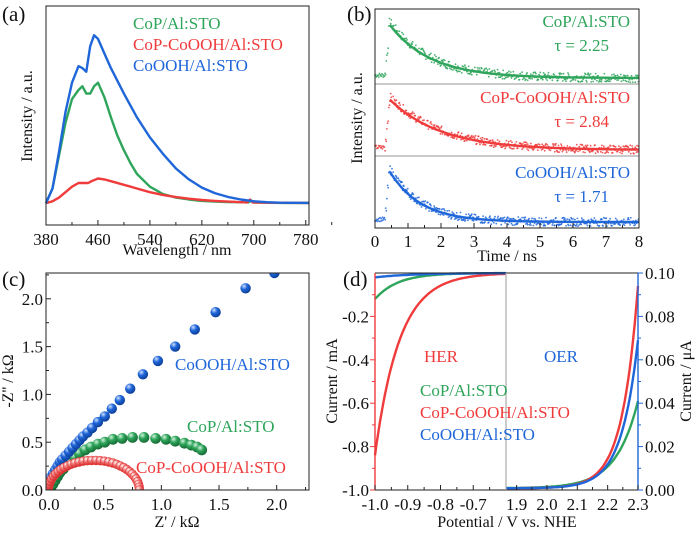 Image resolution: width=700 pixels, height=533 pixels. What do you see at coordinates (507, 256) in the screenshot?
I see `panel-b-x-axis-label: Time / ns` at bounding box center [507, 256].